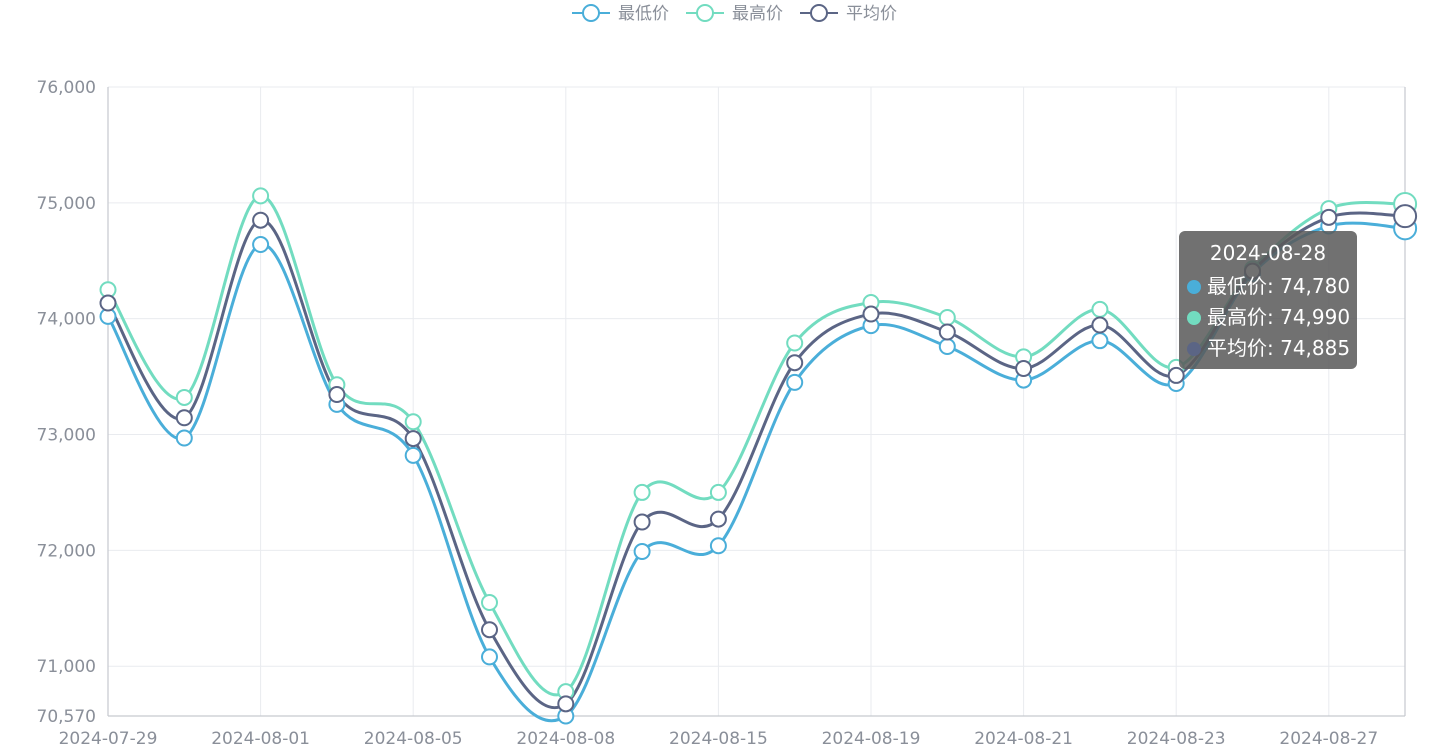  I want to click on tooltip-row-avg: 平均价: 74,885, so click(1272, 348).